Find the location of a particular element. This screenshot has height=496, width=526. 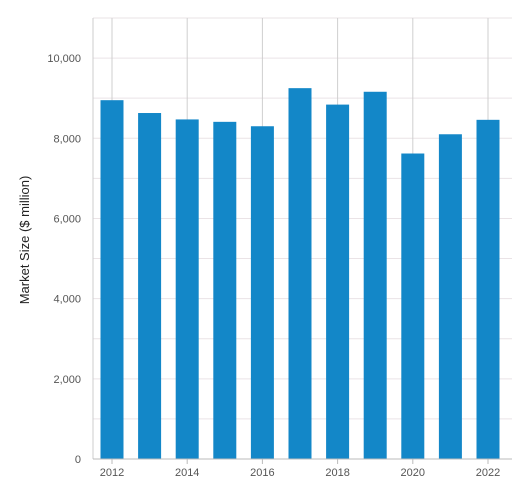

x-tick-label: 2012 is located at coordinates (112, 473).